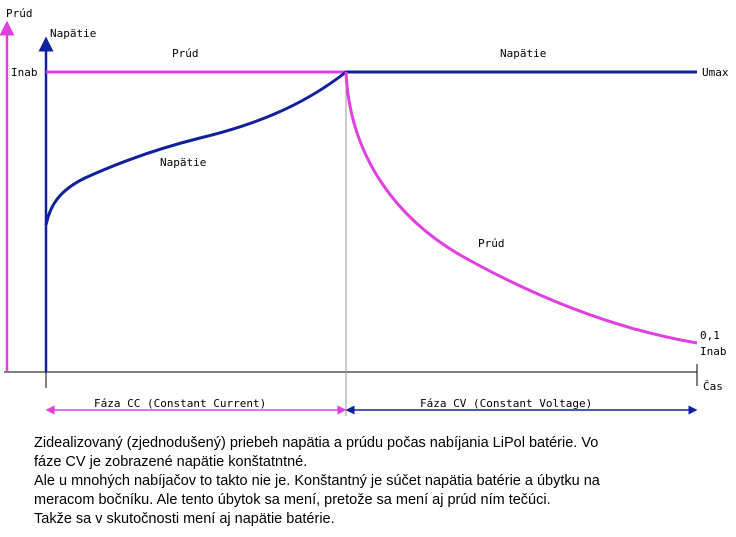  What do you see at coordinates (180, 403) in the screenshot?
I see `phase-cc-label: Fáza CC (Constant Current)` at bounding box center [180, 403].